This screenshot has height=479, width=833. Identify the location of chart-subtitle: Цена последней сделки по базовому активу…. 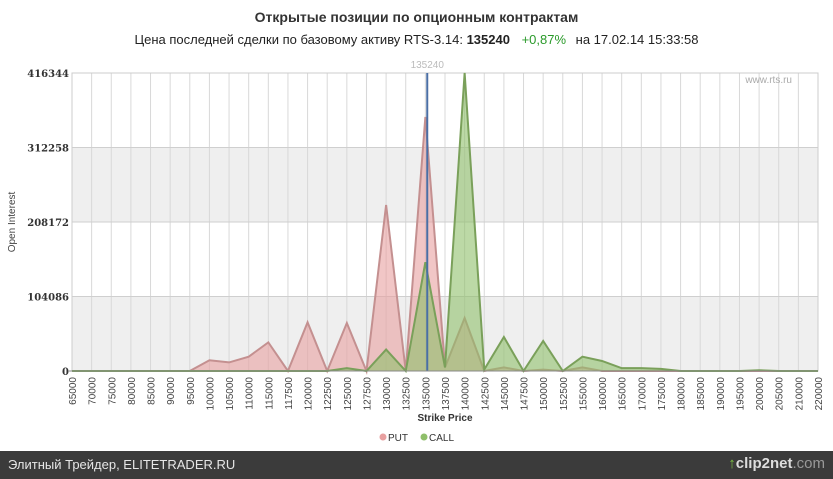
(416, 39).